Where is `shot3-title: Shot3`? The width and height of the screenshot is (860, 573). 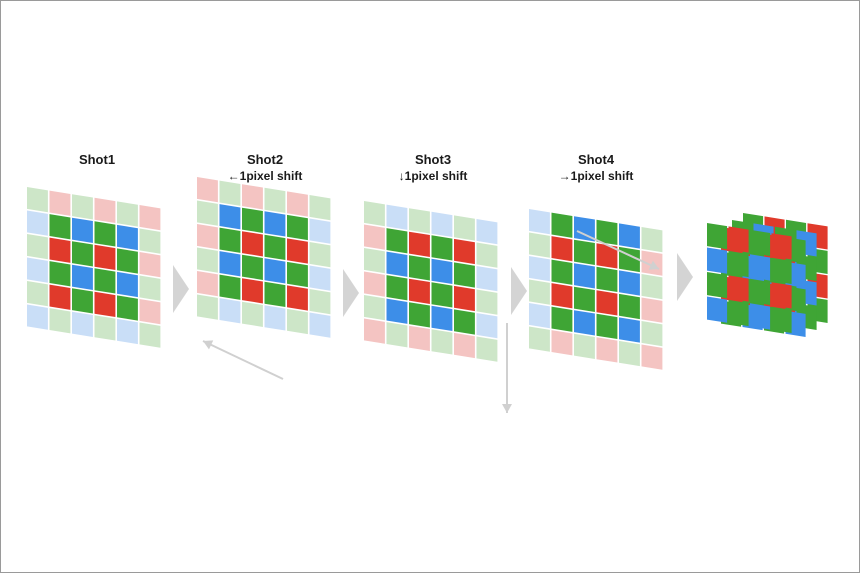
shot3-title: Shot3 is located at coordinates (433, 159).